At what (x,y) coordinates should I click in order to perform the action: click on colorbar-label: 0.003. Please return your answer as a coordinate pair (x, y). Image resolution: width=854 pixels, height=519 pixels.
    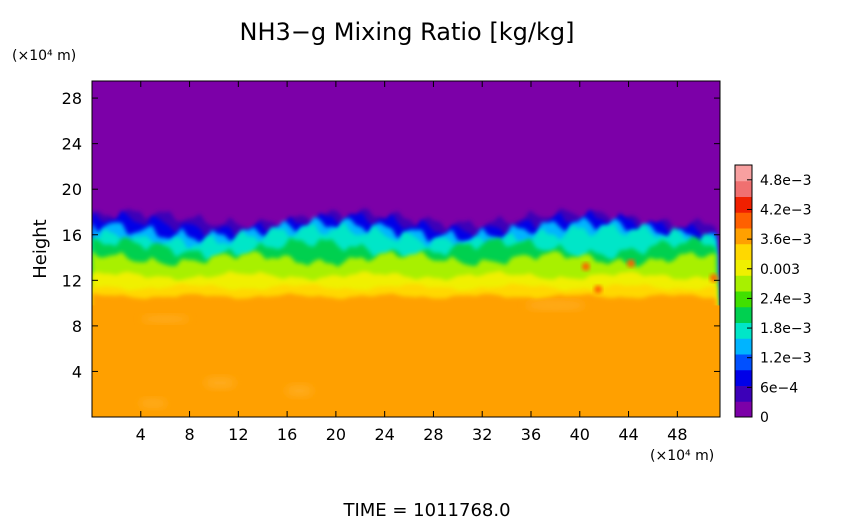
    Looking at the image, I should click on (780, 270).